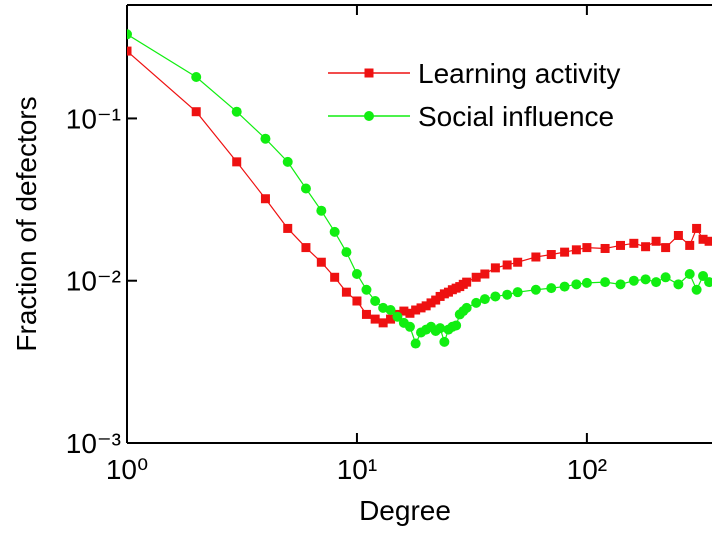 This screenshot has width=712, height=535. What do you see at coordinates (405, 510) in the screenshot?
I see `x-axis-label: Degree` at bounding box center [405, 510].